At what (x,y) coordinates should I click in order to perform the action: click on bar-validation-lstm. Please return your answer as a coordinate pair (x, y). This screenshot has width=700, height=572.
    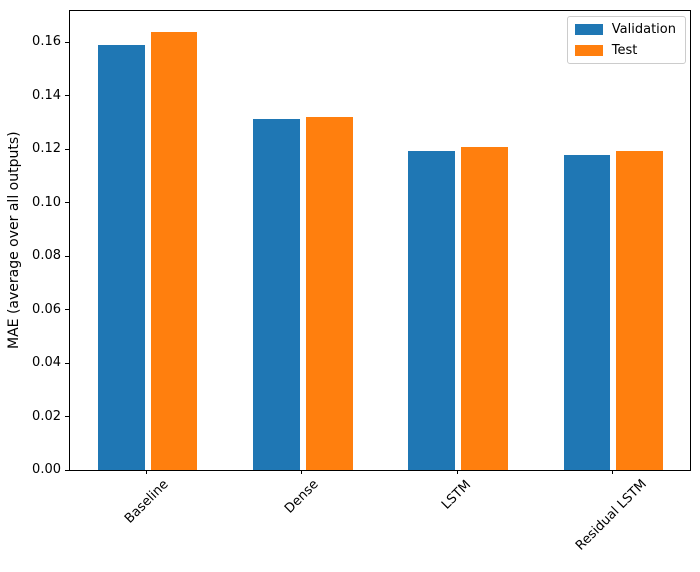
    Looking at the image, I should click on (431, 310).